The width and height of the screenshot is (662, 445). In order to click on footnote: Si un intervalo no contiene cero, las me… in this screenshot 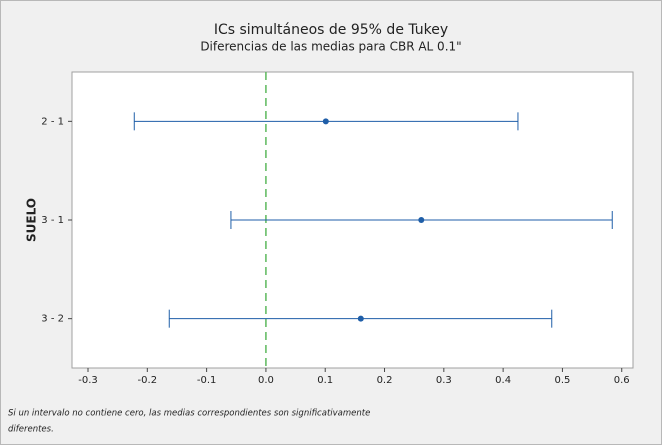, I will do `click(189, 414)`.